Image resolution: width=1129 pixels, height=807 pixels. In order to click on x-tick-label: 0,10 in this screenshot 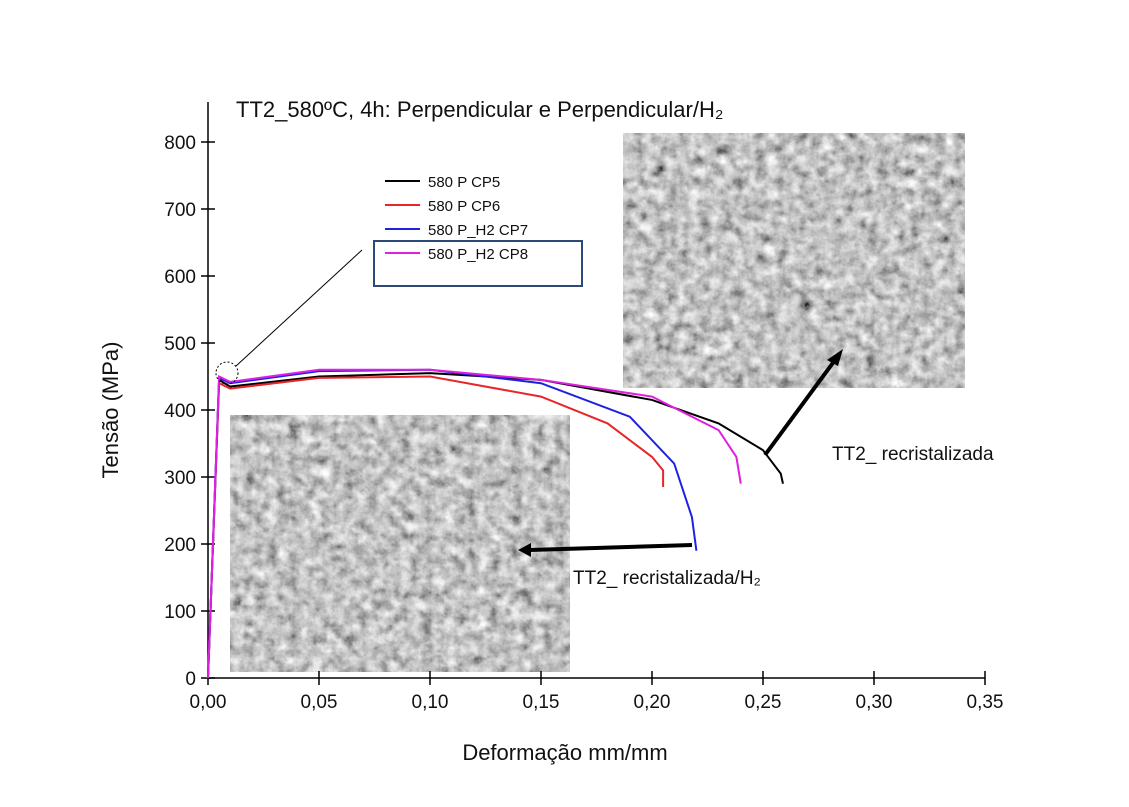, I will do `click(430, 702)`.